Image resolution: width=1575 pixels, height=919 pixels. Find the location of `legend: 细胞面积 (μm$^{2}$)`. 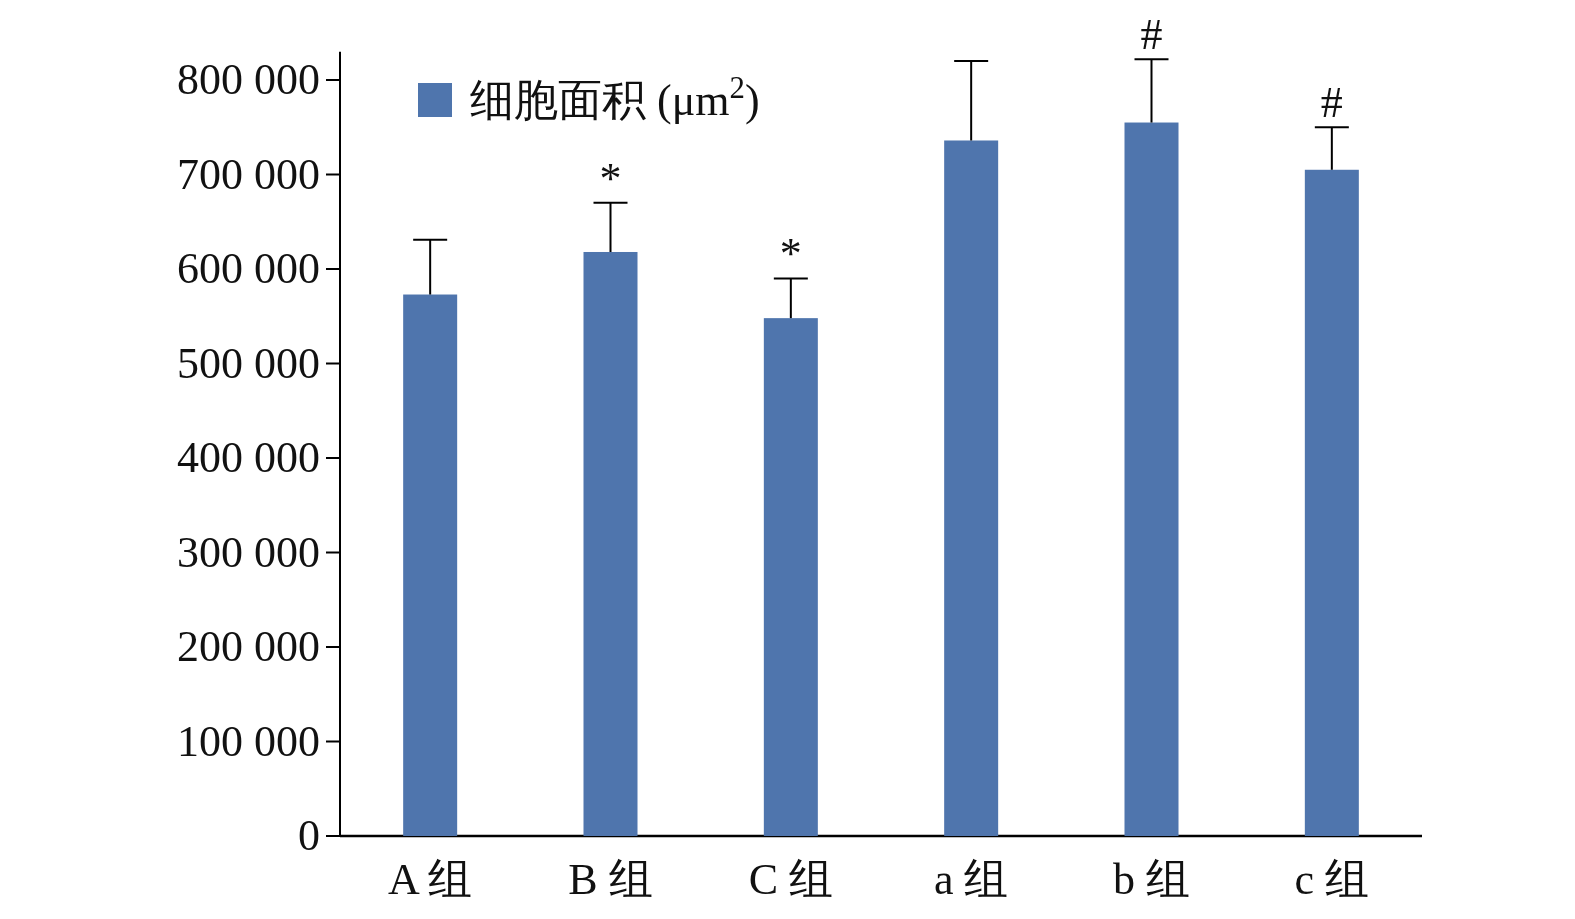

legend: 细胞面积 (μm$^{2}$) is located at coordinates (589, 98).